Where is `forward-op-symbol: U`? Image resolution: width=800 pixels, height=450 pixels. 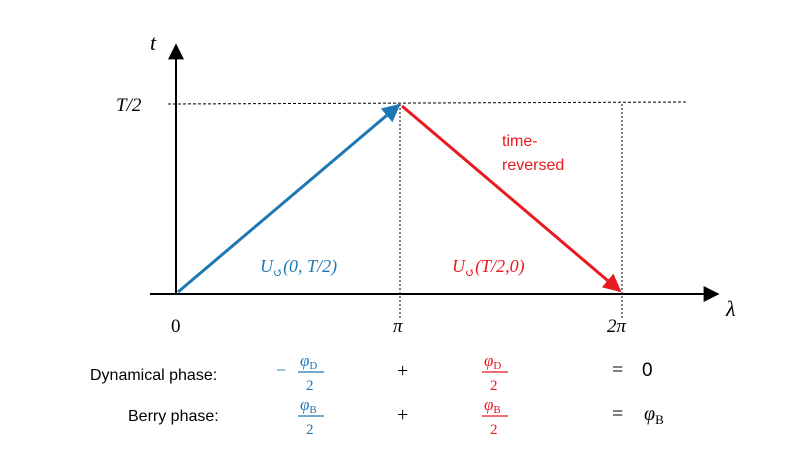
forward-op-symbol: U is located at coordinates (267, 266).